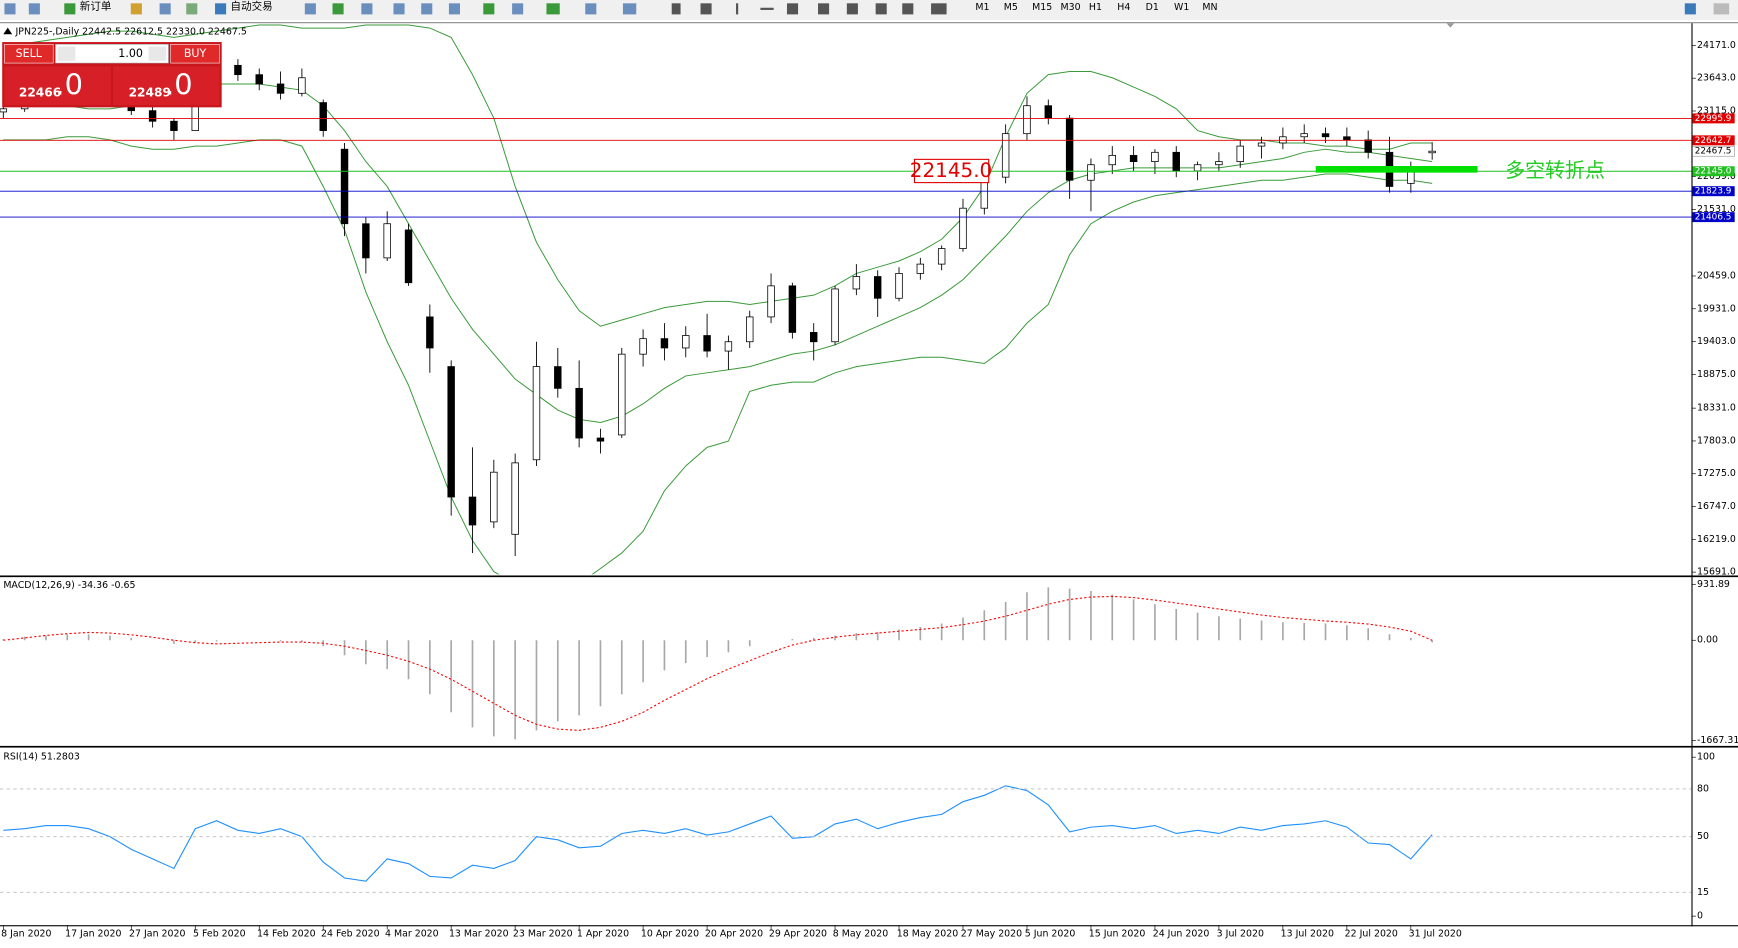 The height and width of the screenshot is (948, 1738). I want to click on timeframe: M30, so click(1071, 7).